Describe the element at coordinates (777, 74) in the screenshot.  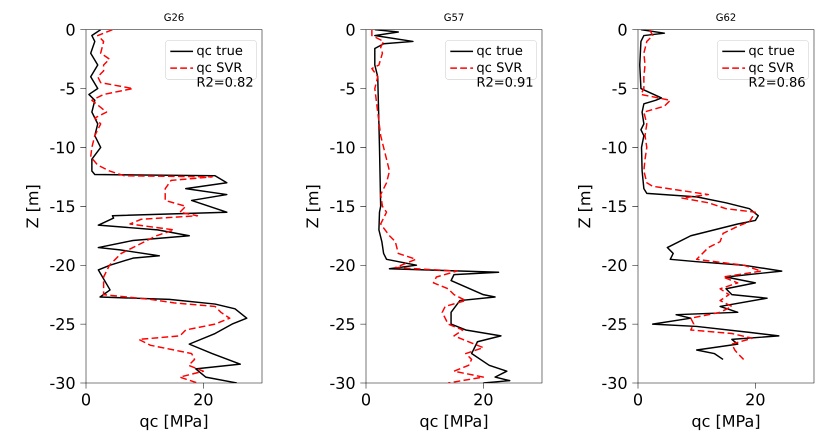
I see `legend-label: qc SVR R2=0.86` at that location.